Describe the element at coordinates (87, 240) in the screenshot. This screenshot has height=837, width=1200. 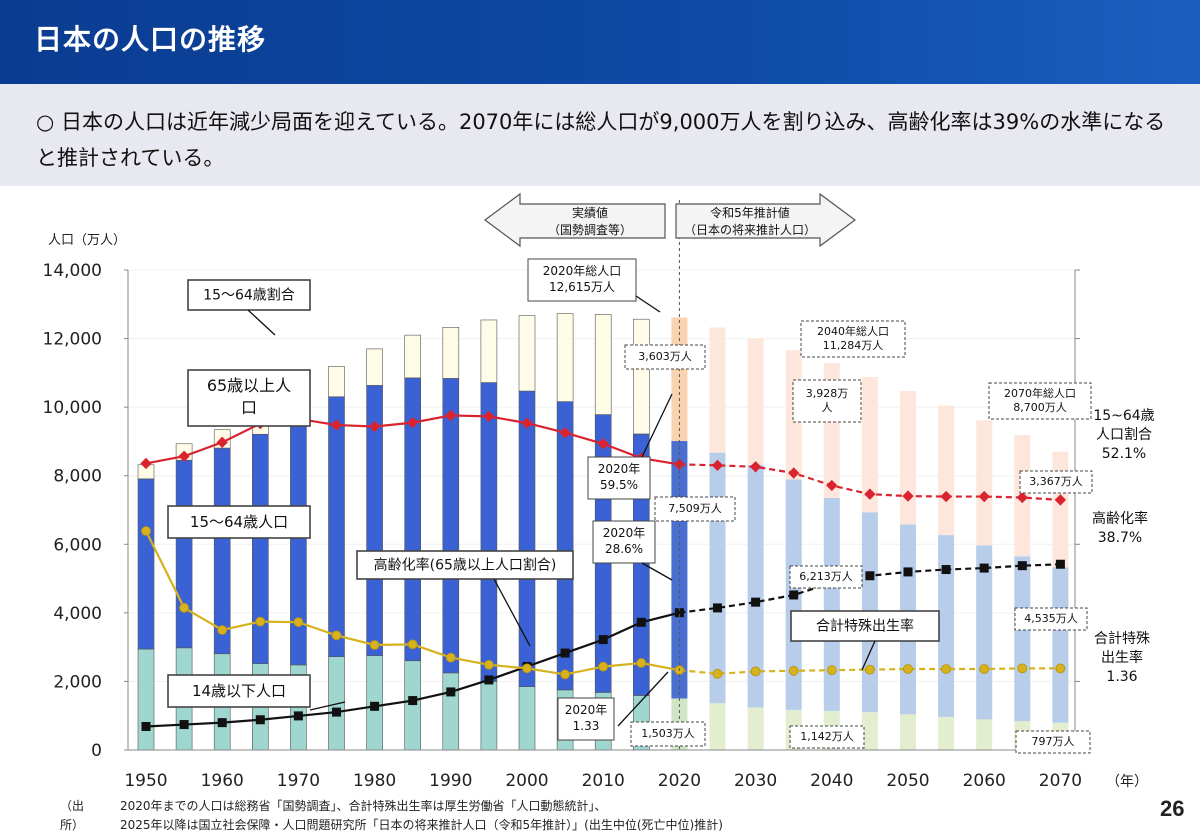
I see `y-axis-label: 人口（万人）` at that location.